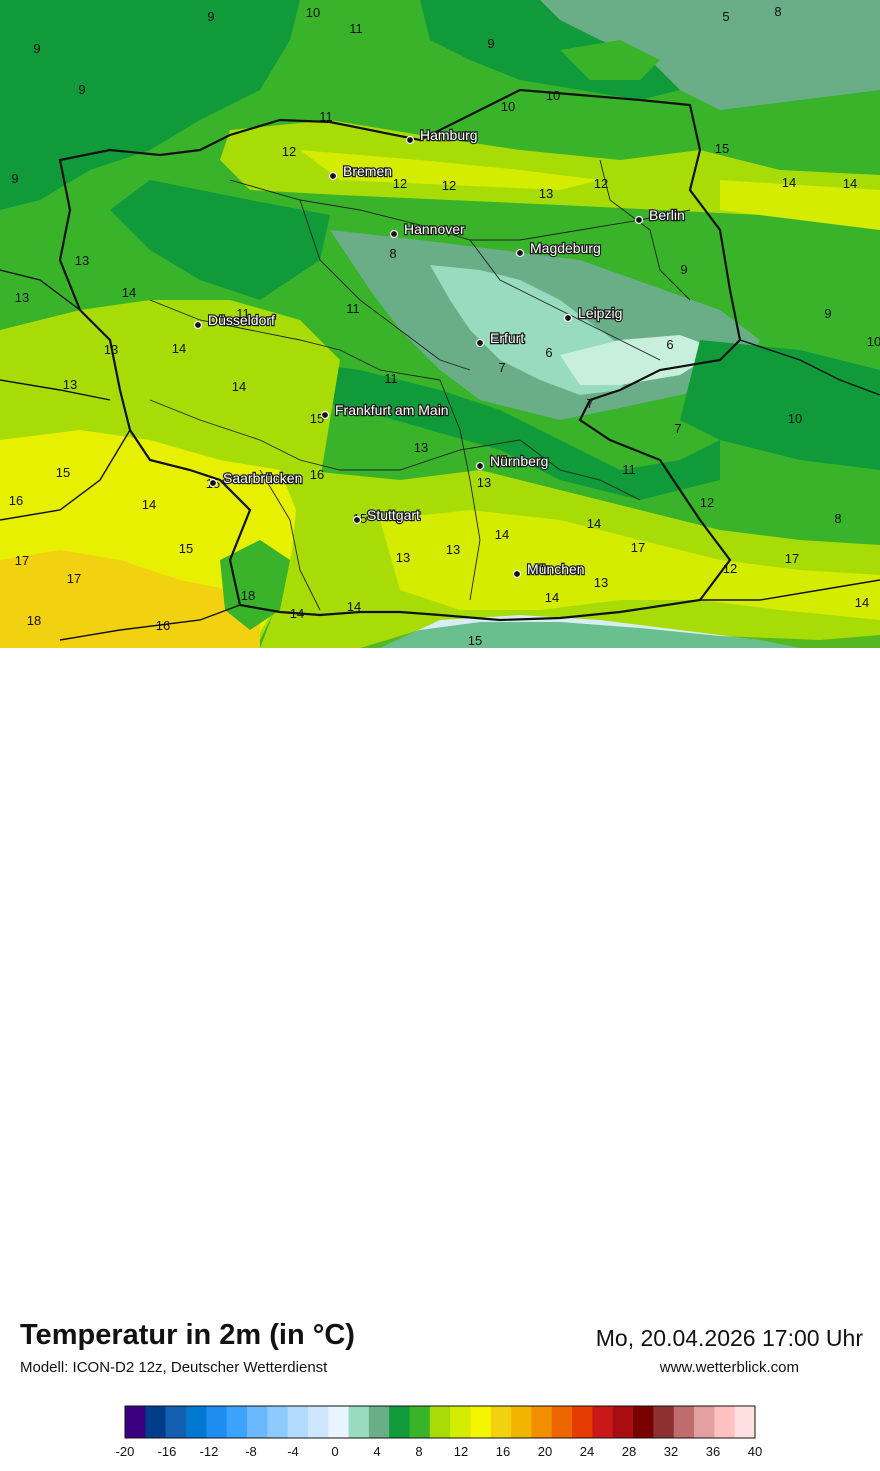  I want to click on isotherm-label: 6, so click(669, 344).